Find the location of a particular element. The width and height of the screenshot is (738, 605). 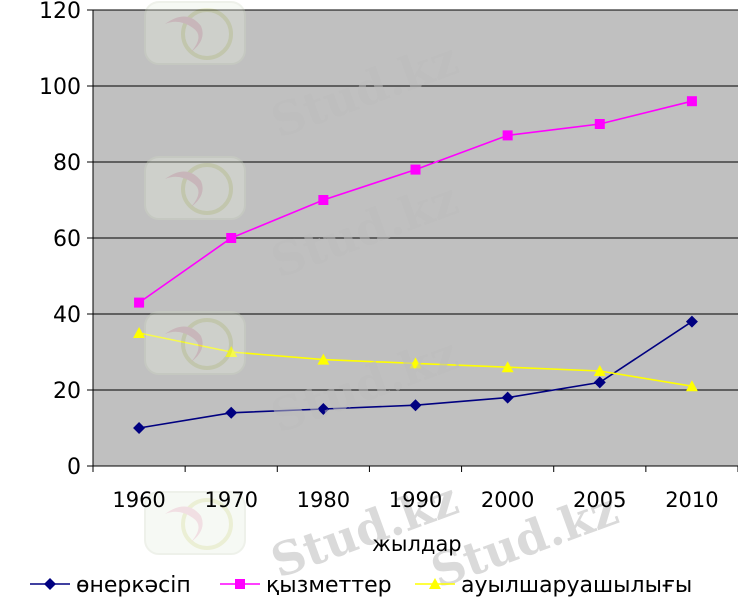

legend-square-icon is located at coordinates (240, 584).